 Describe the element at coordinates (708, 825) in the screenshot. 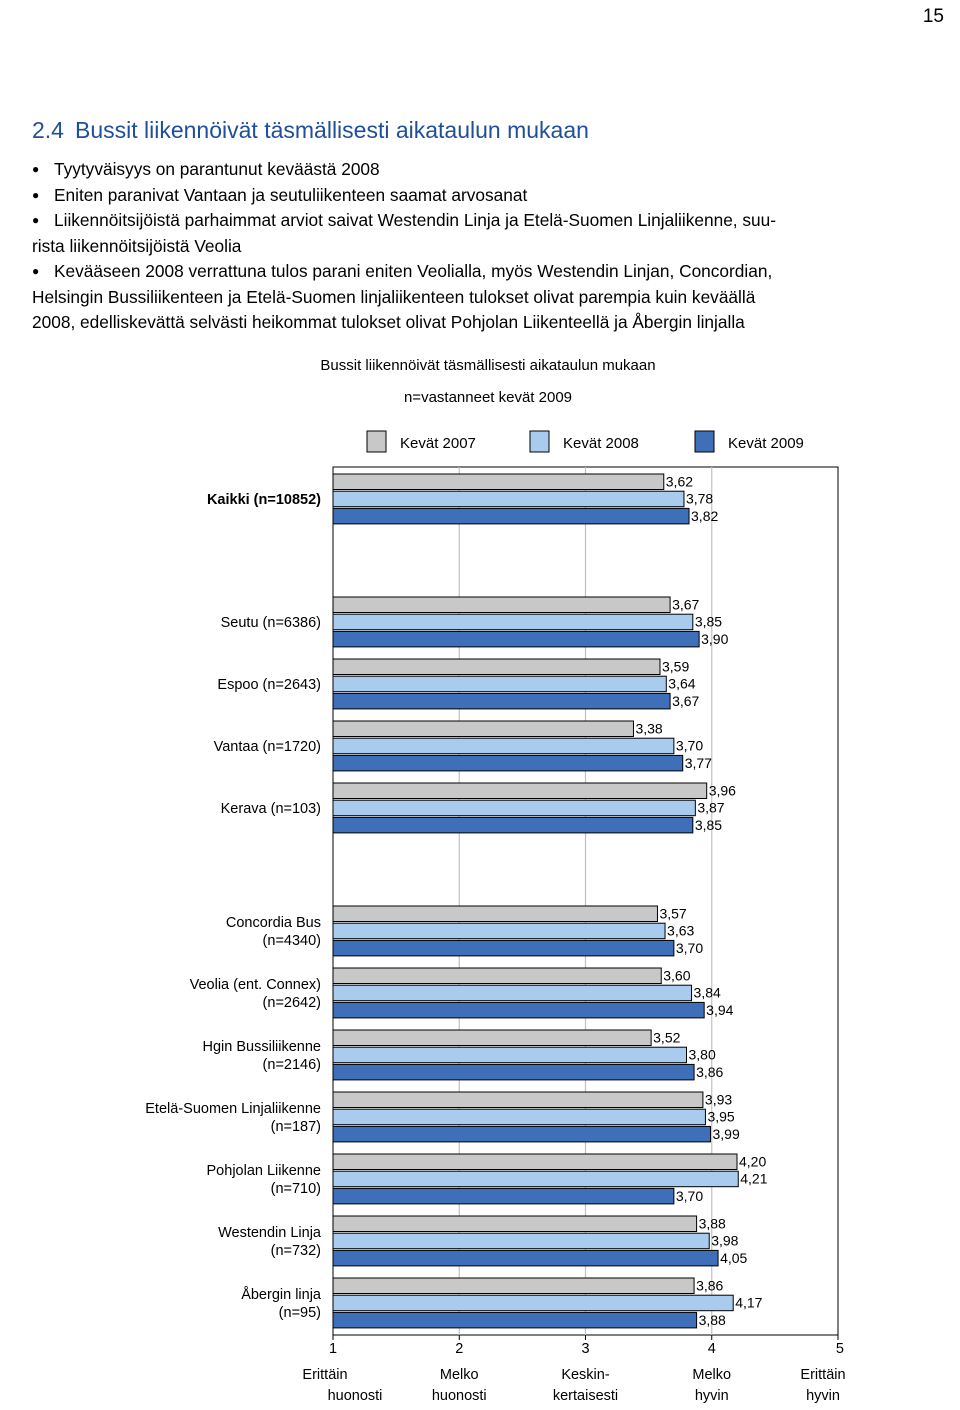

I see `bar-value-label: 3,85` at that location.